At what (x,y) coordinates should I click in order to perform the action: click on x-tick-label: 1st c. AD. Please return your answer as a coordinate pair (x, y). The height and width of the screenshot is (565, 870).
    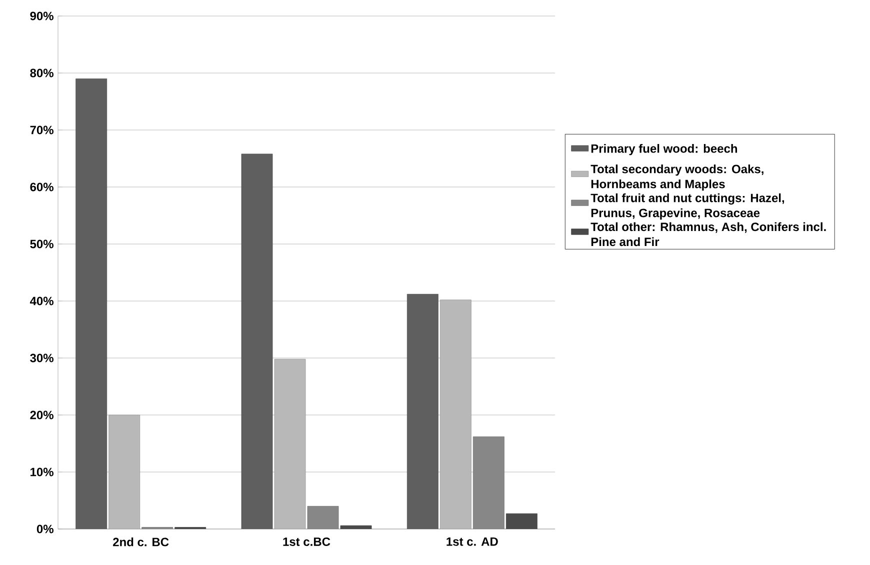
    Looking at the image, I should click on (472, 541).